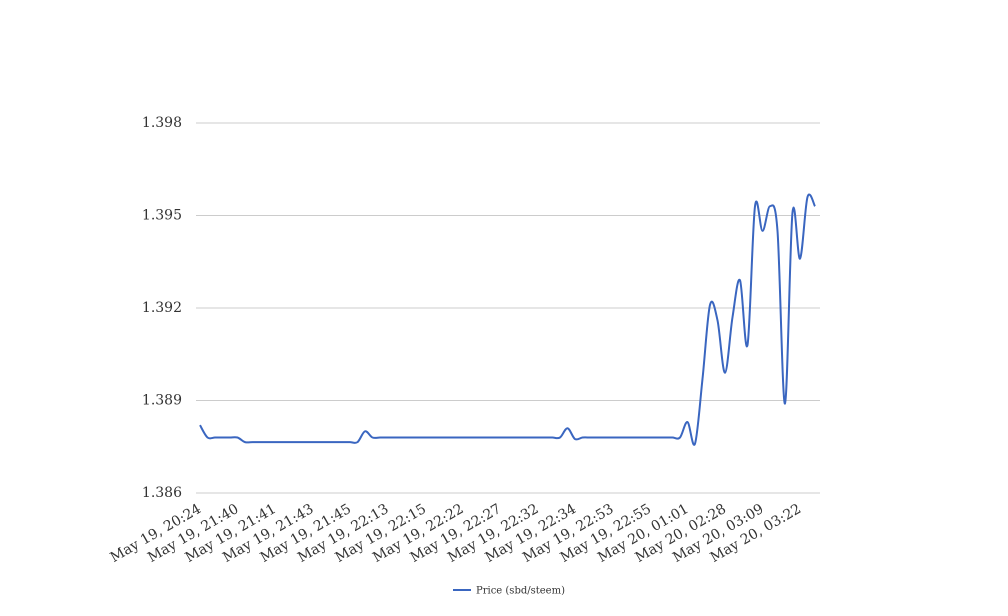  I want to click on y-tick-label: 1.389, so click(162, 401).